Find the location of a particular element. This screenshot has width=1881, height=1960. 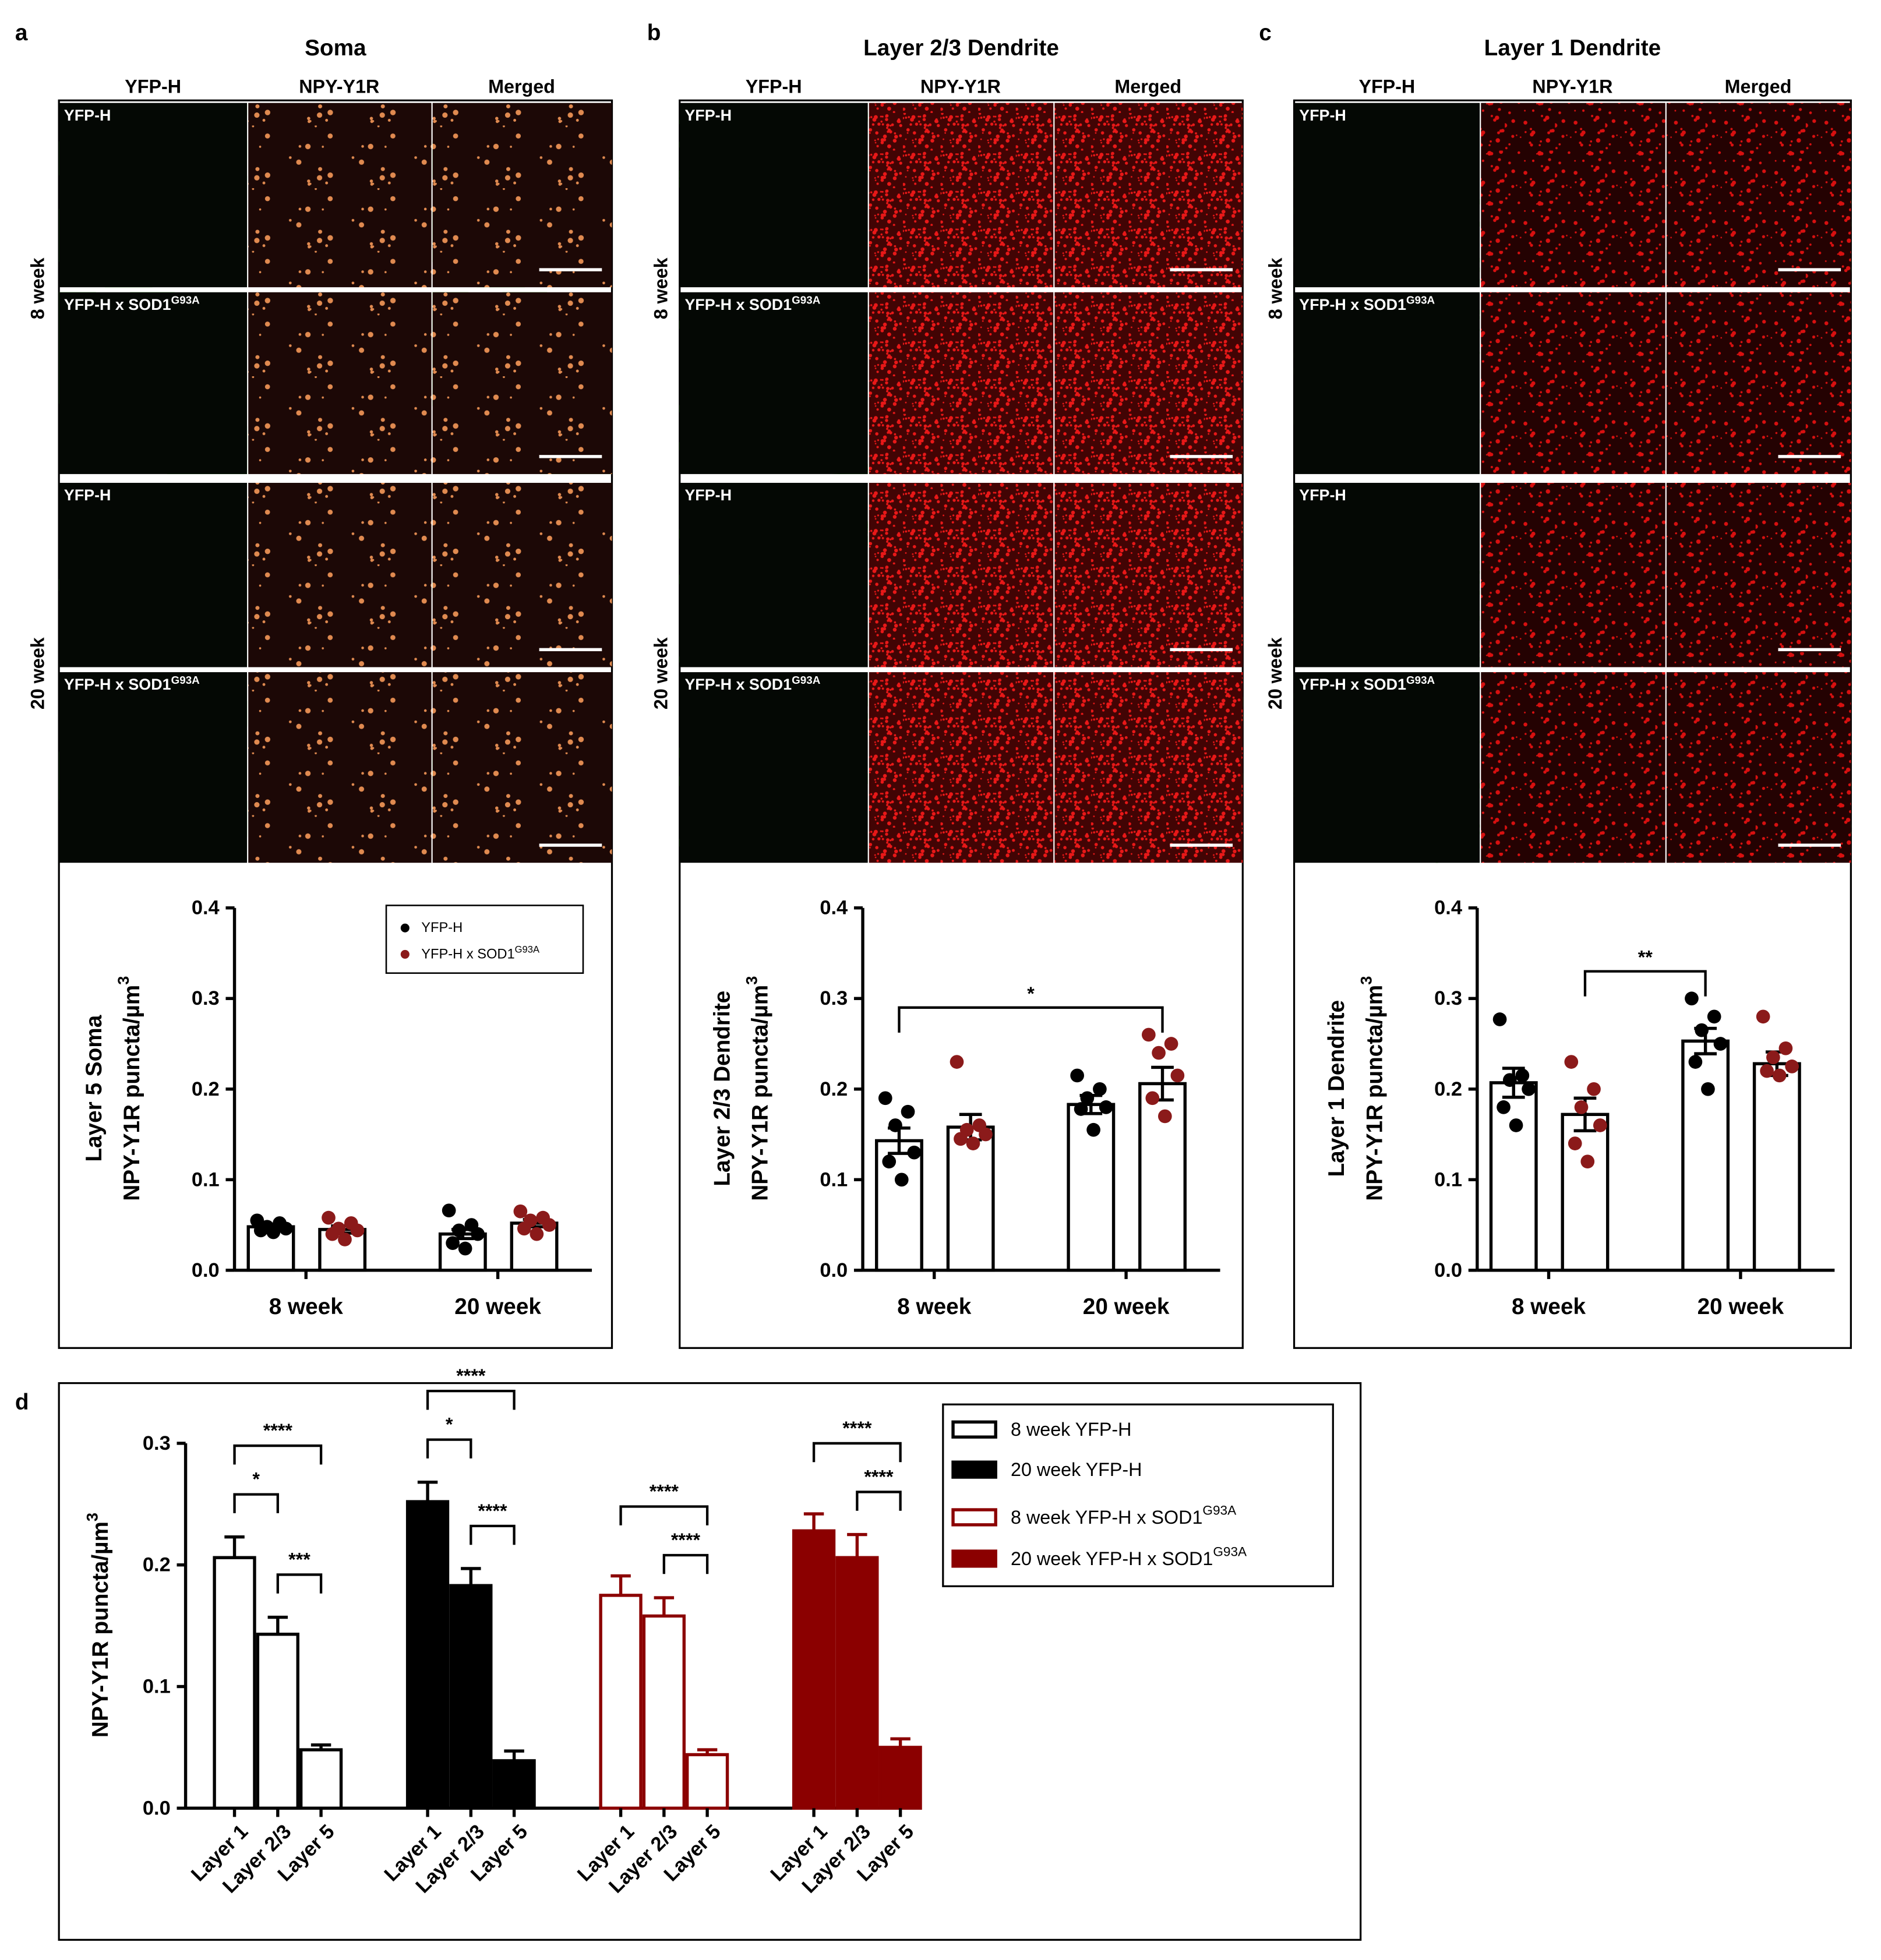

green-spot is located at coordinates (616, 179).